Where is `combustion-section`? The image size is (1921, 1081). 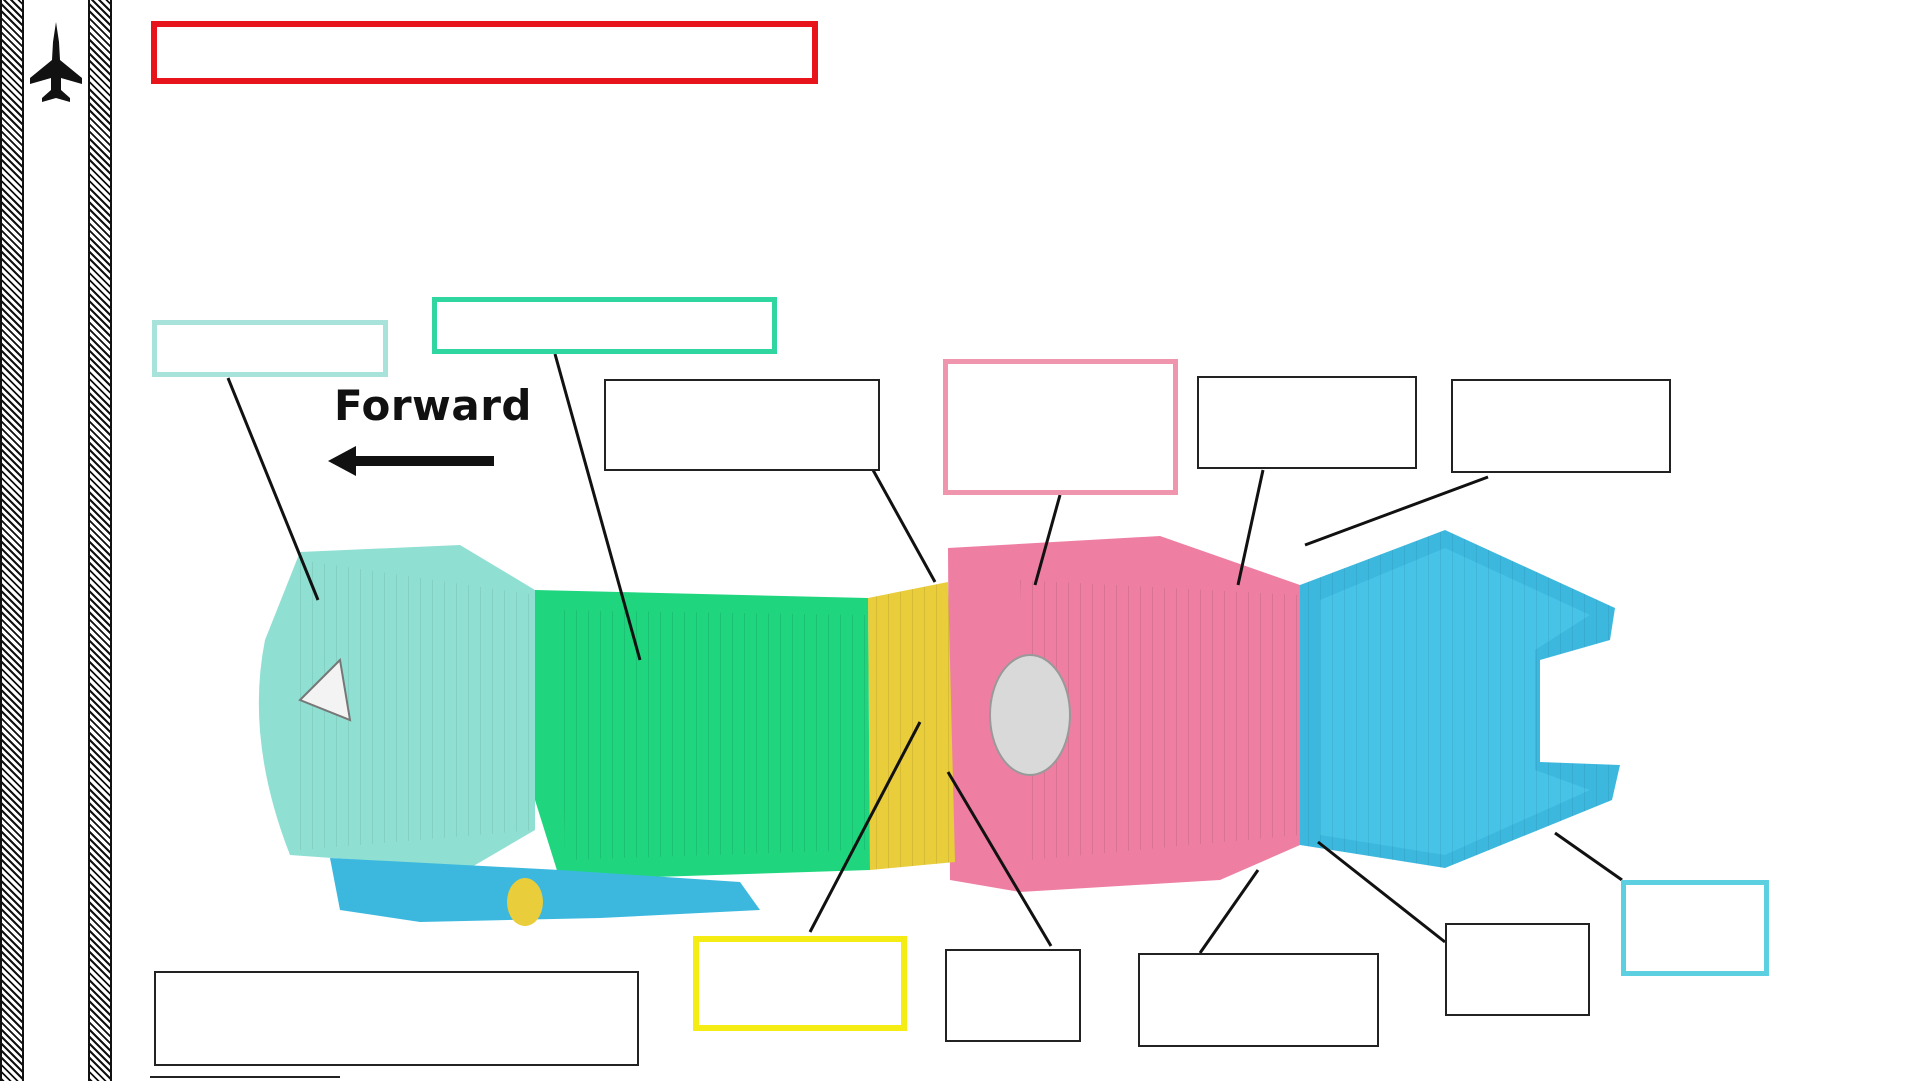
combustion-section is located at coordinates (1124, 714).